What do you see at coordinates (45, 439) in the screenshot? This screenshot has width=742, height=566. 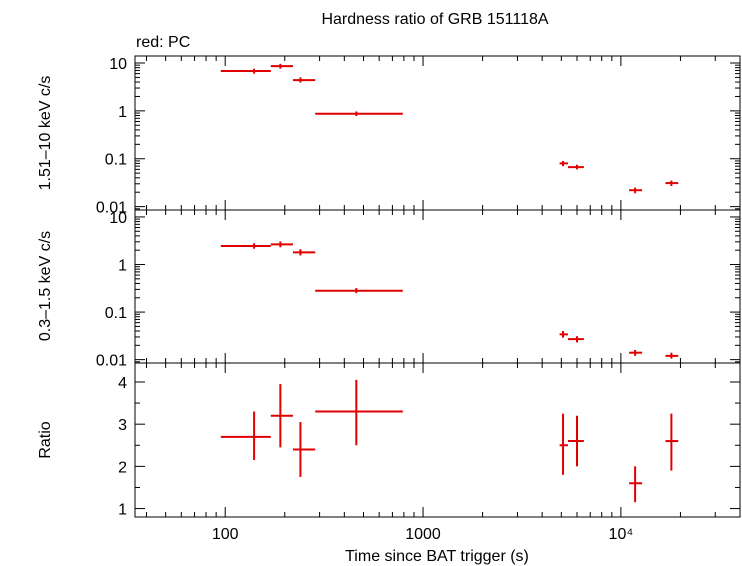 I see `y-axis-label-ratio: Ratio` at bounding box center [45, 439].